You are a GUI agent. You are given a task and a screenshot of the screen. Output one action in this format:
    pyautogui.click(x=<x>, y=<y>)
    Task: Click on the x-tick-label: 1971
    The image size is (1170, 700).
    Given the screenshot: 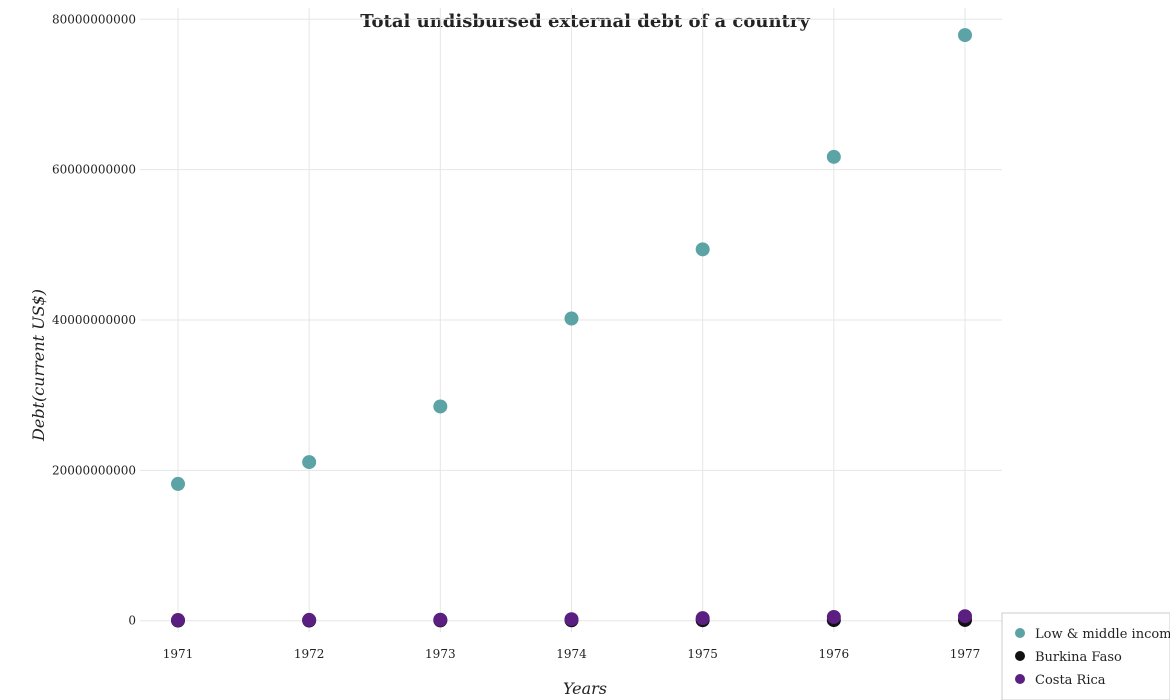 What is the action you would take?
    pyautogui.click(x=178, y=654)
    